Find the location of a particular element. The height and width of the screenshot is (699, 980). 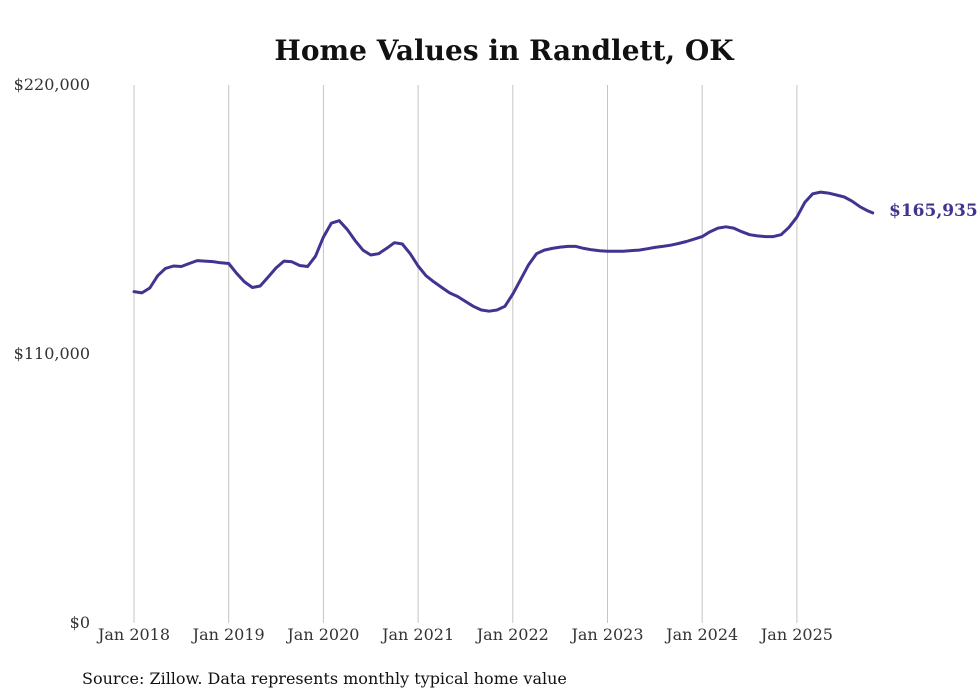

y-tick-label: $0 is located at coordinates (80, 622).